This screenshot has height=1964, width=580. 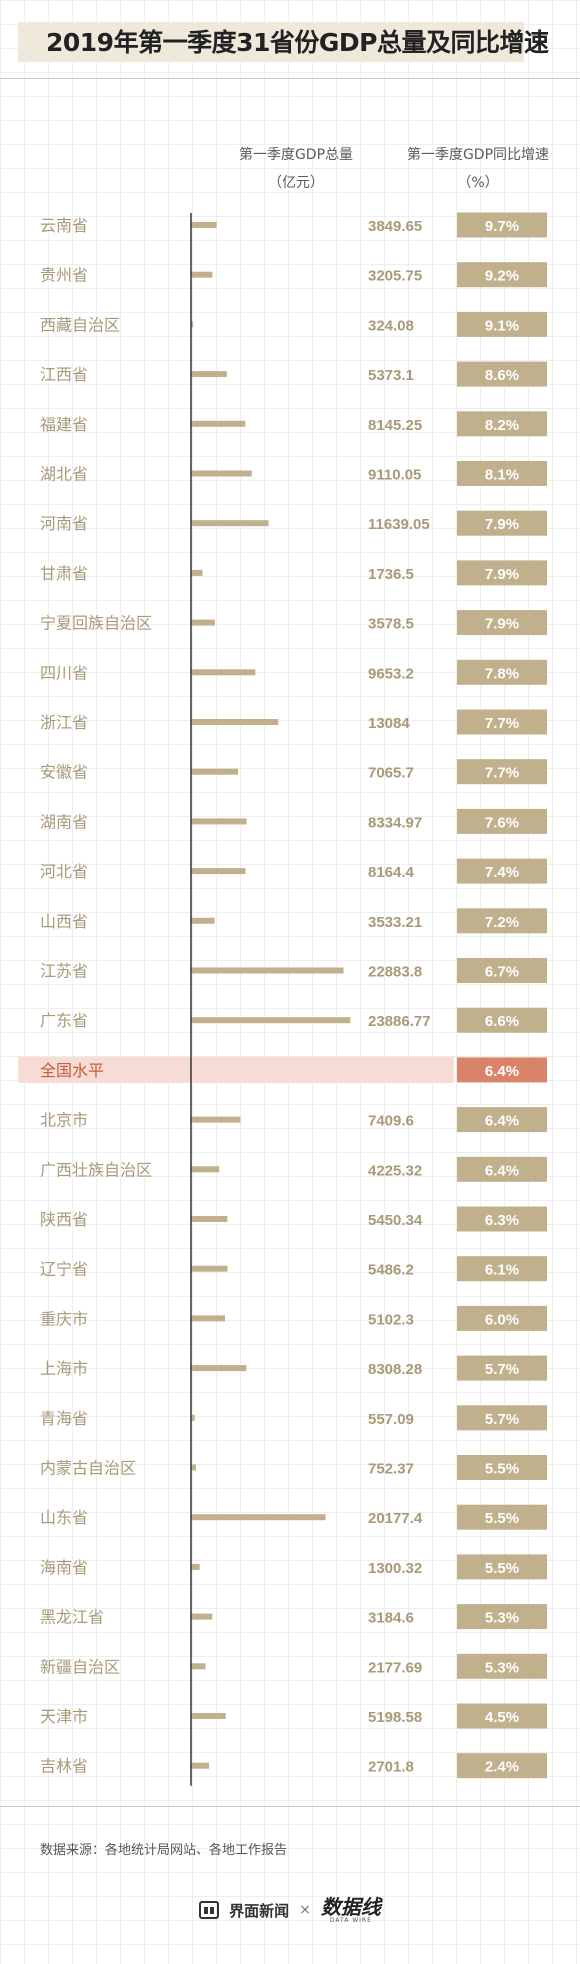 What do you see at coordinates (64, 1318) in the screenshot?
I see `region-label: 重庆市` at bounding box center [64, 1318].